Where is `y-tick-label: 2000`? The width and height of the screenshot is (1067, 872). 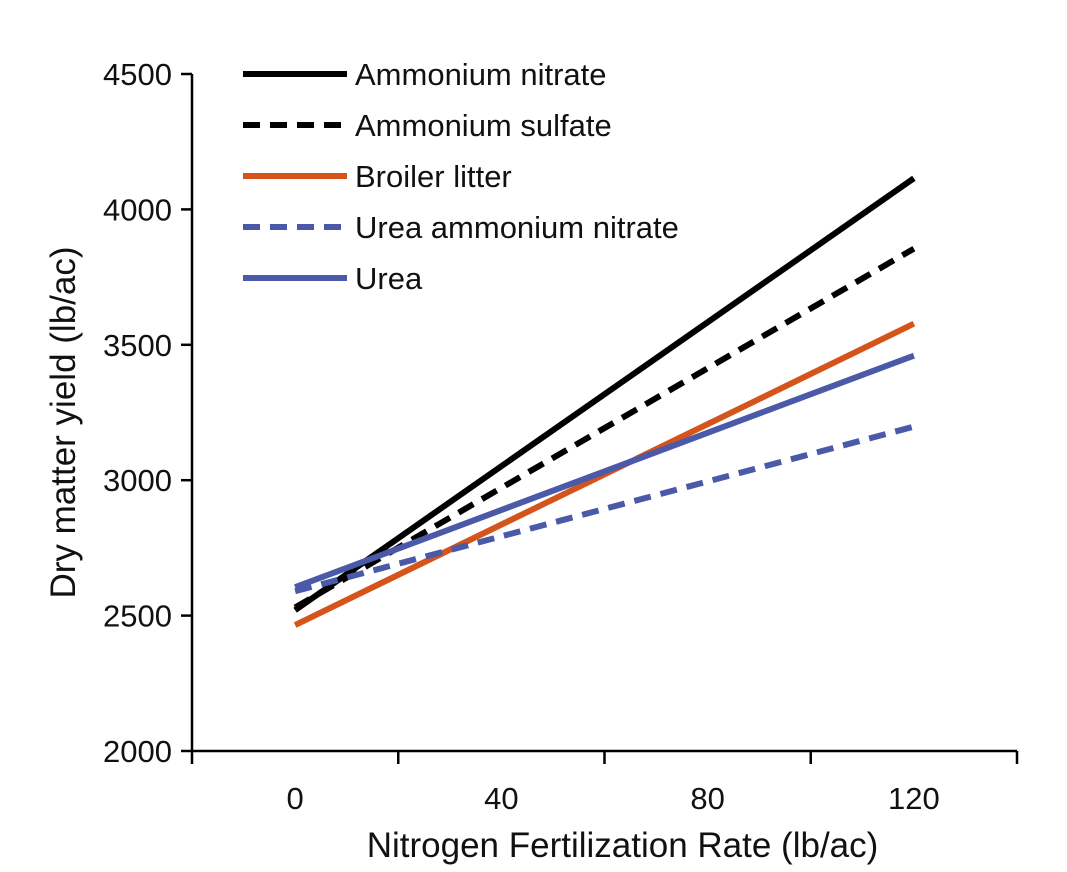
y-tick-label: 2000 is located at coordinates (137, 751).